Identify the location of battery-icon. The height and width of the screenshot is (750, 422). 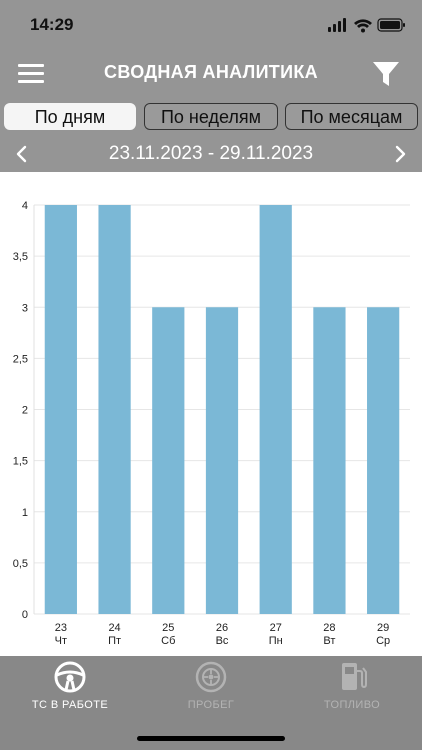
(391, 25).